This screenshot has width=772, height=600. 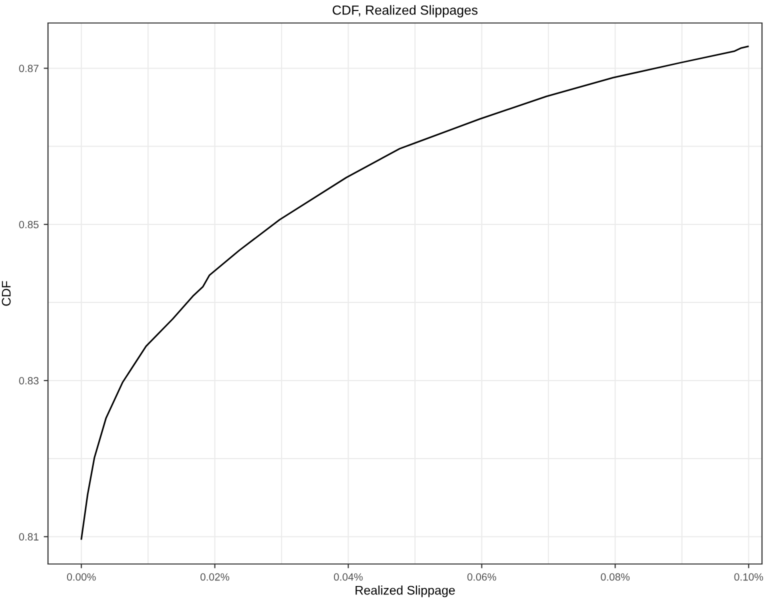 What do you see at coordinates (215, 577) in the screenshot?
I see `x-tick-label: 0.02%` at bounding box center [215, 577].